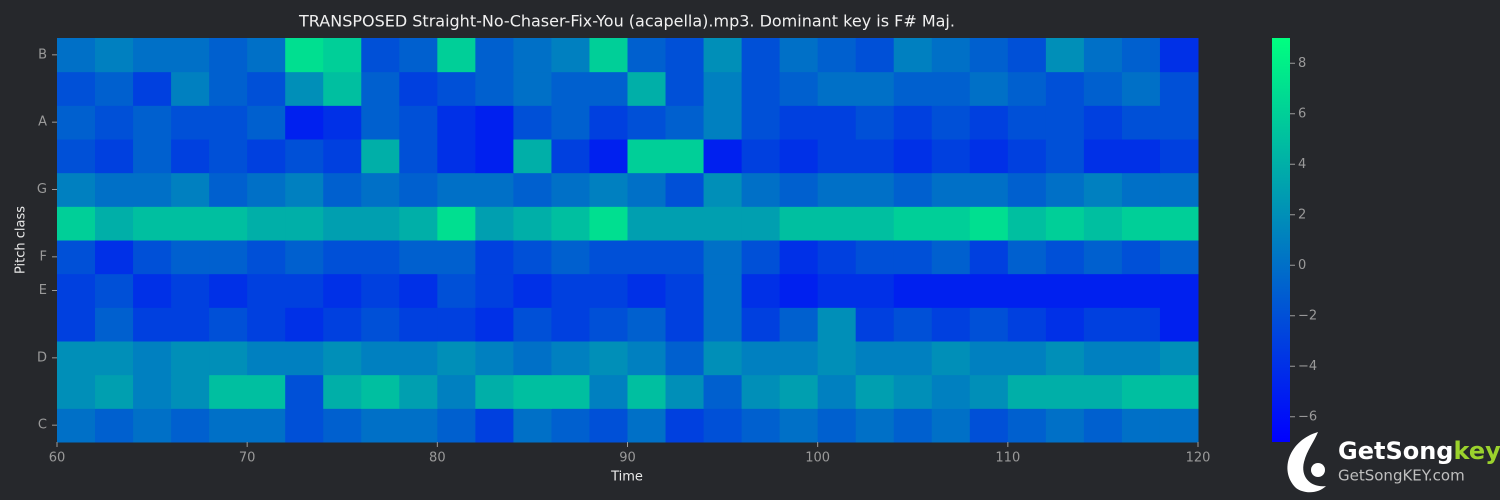  Describe the element at coordinates (1419, 451) in the screenshot. I see `watermark-brand: GetSongkey` at that location.